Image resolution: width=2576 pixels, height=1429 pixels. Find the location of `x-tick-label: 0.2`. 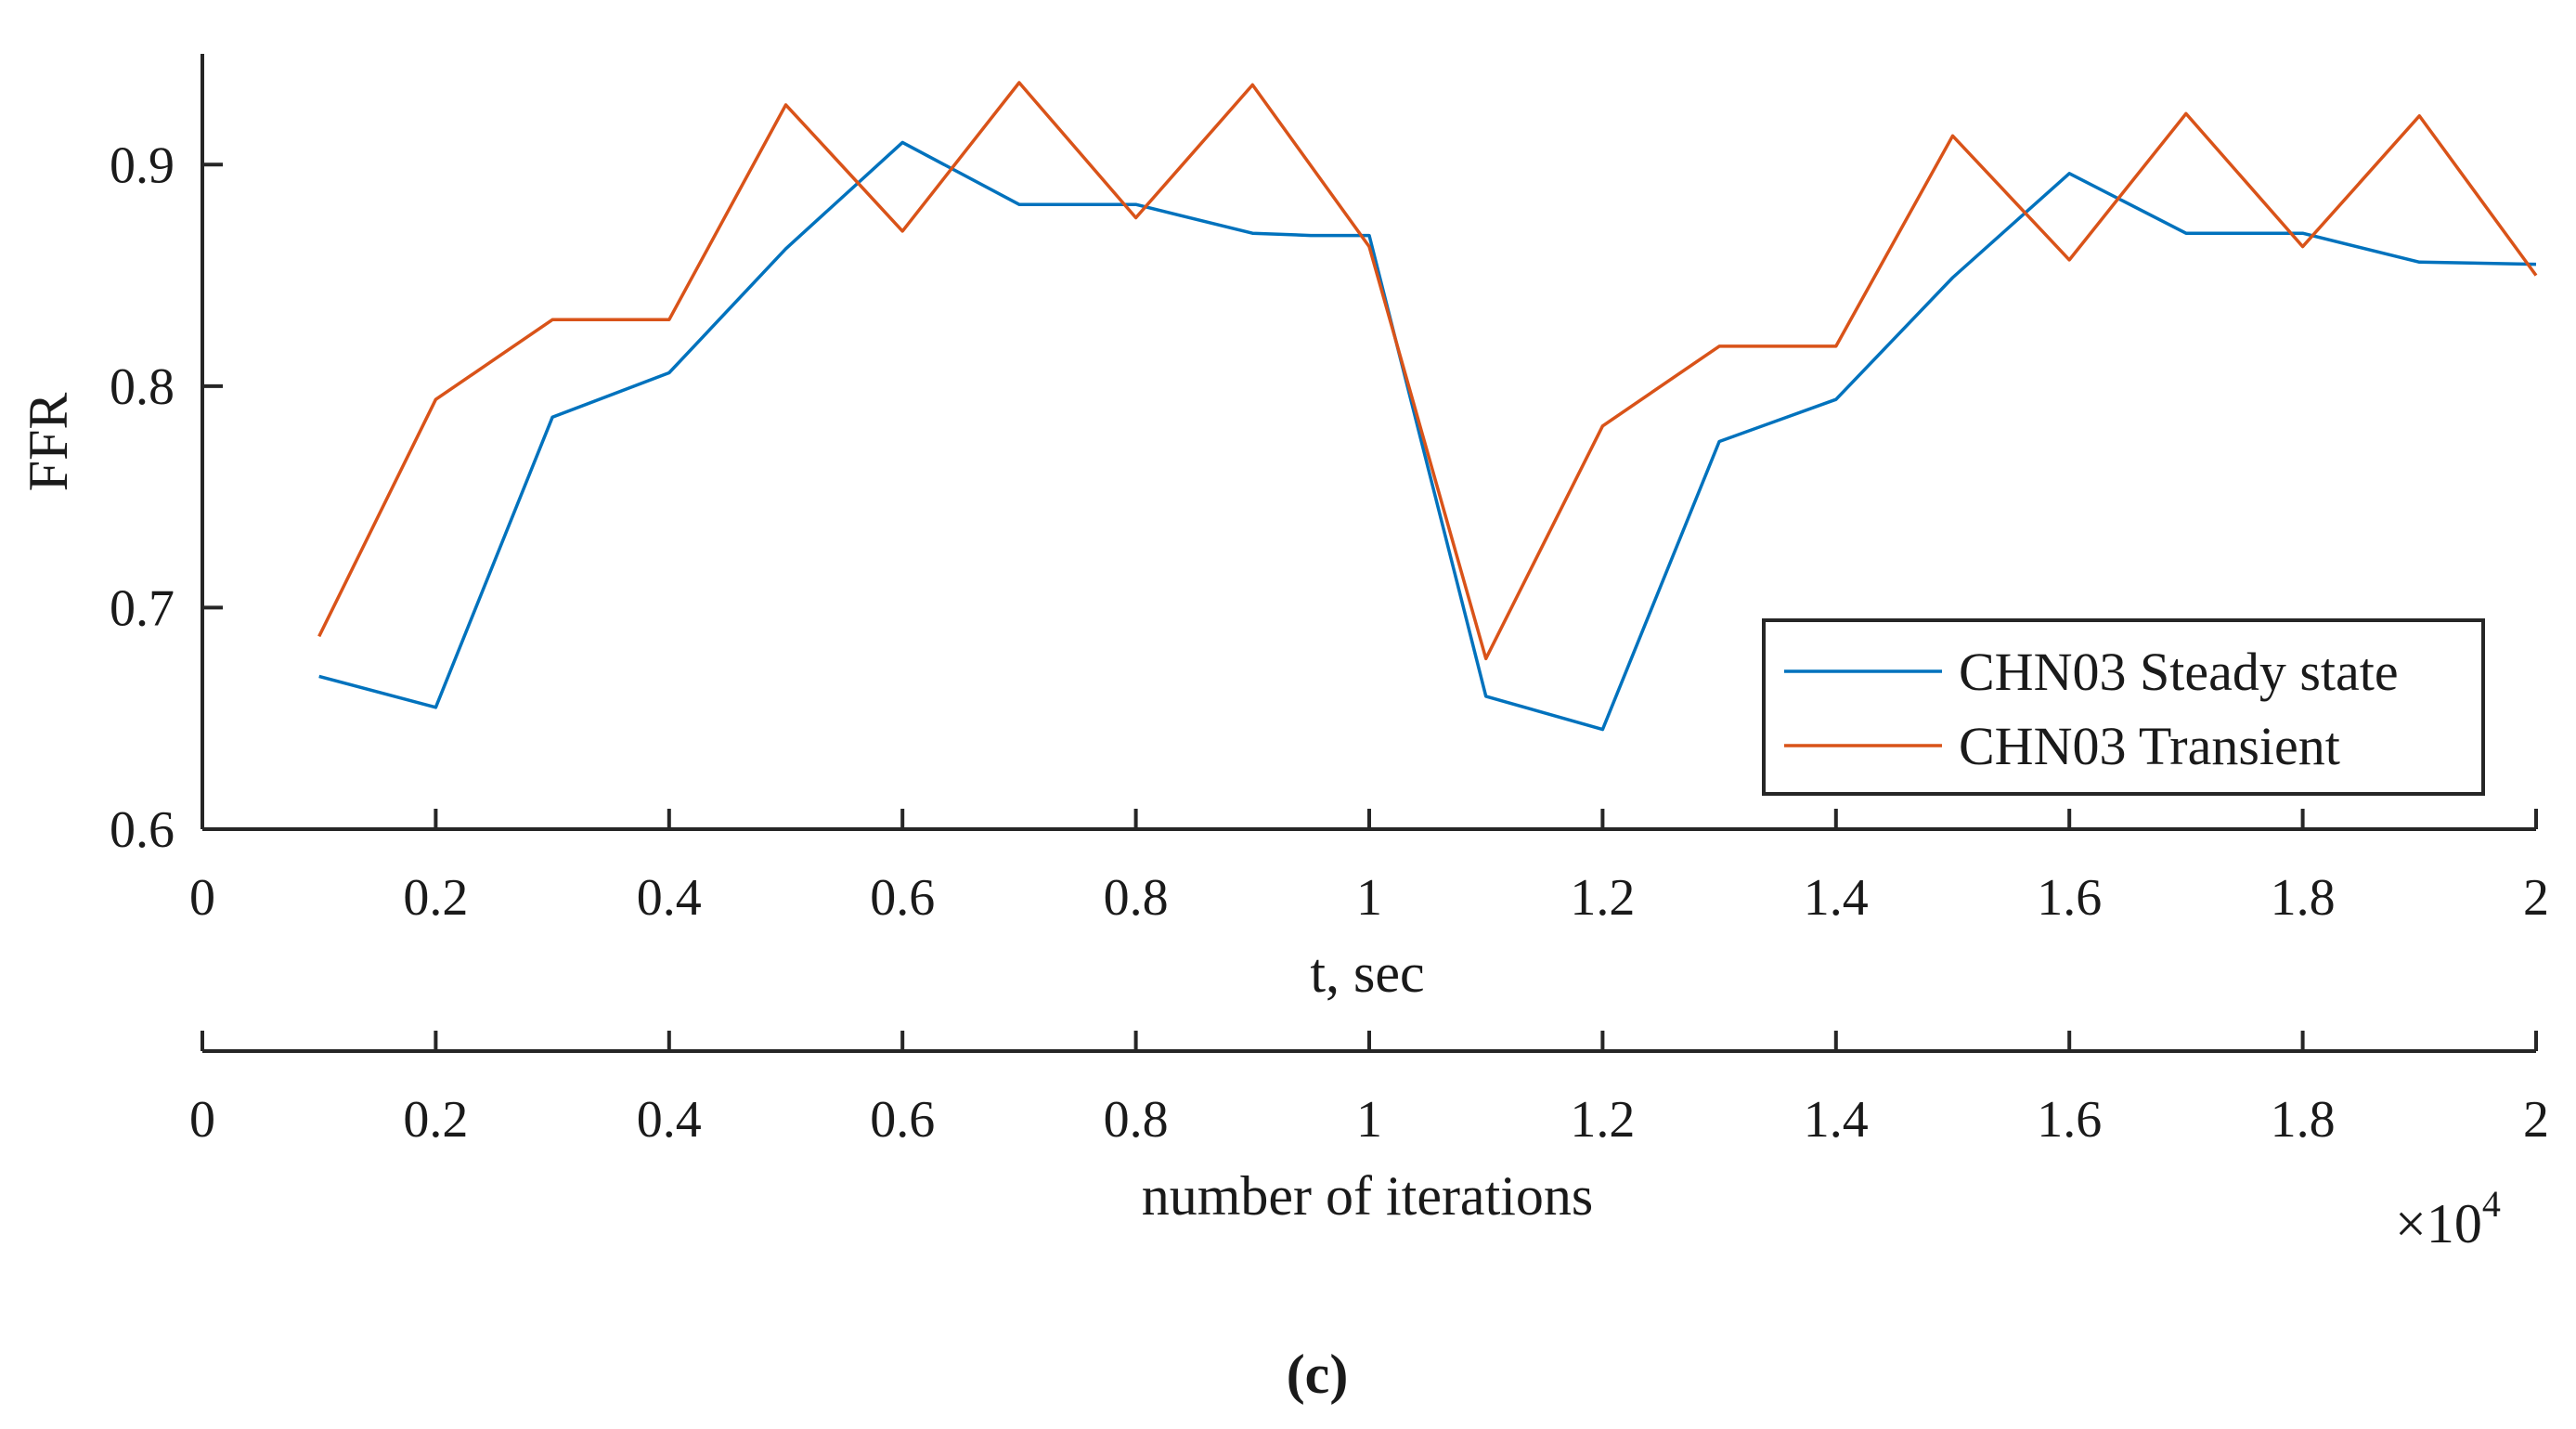

x-tick-label: 0.2 is located at coordinates (435, 898).